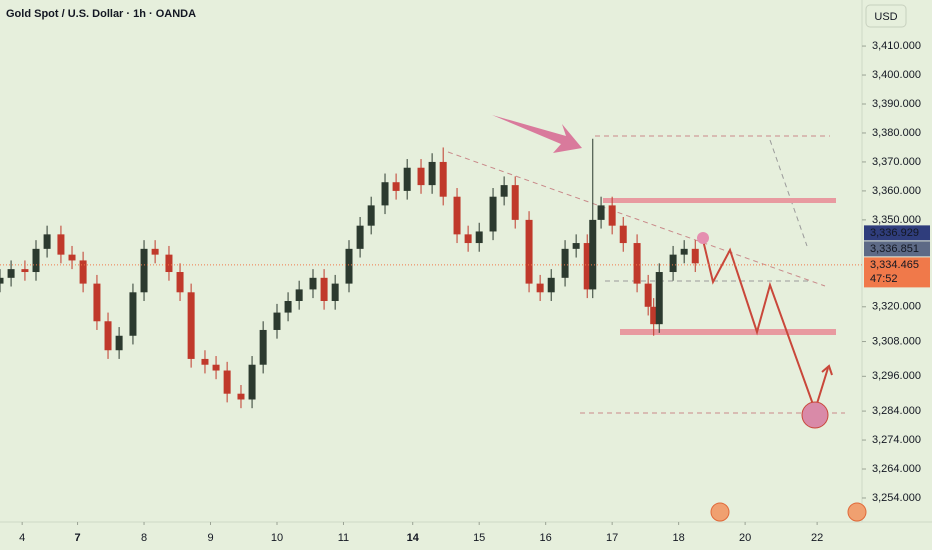  I want to click on support-zone, so click(728, 332).